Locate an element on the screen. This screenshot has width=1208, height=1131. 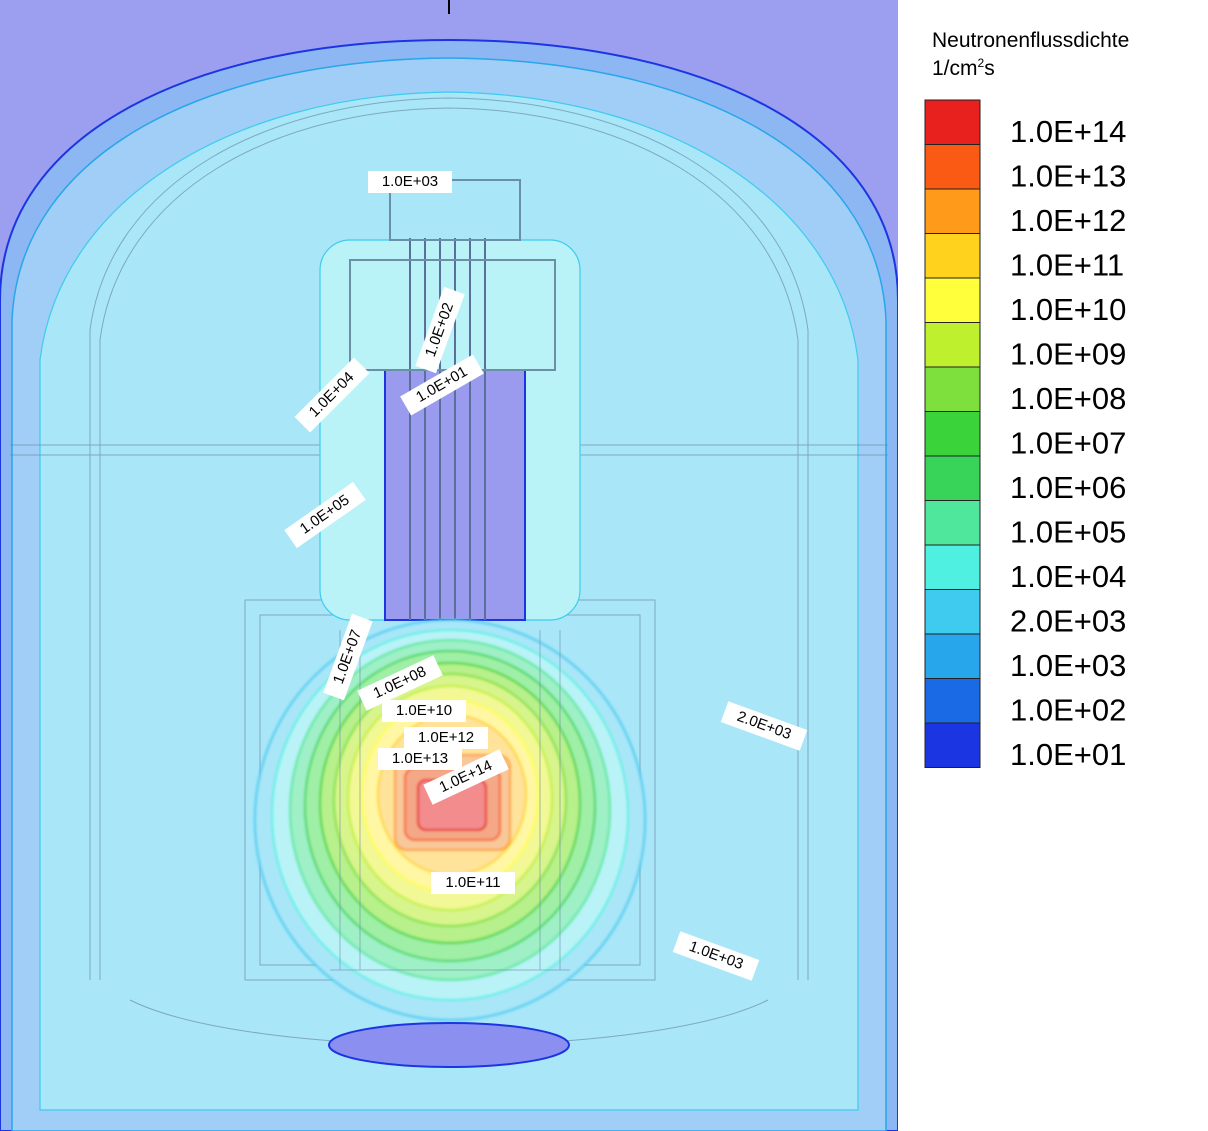
core-contours is located at coordinates (450, 820).